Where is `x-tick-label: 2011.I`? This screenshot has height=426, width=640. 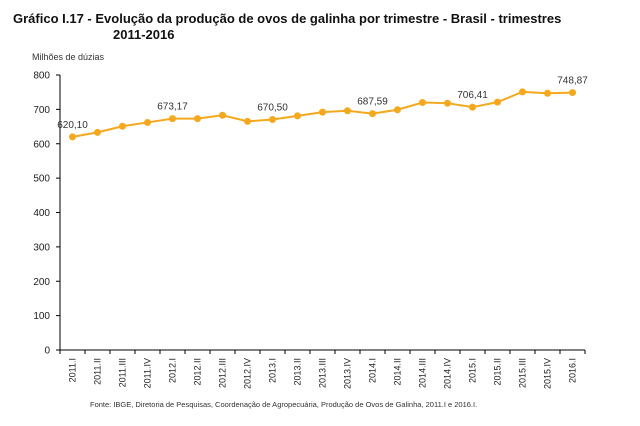
x-tick-label: 2011.I is located at coordinates (73, 370).